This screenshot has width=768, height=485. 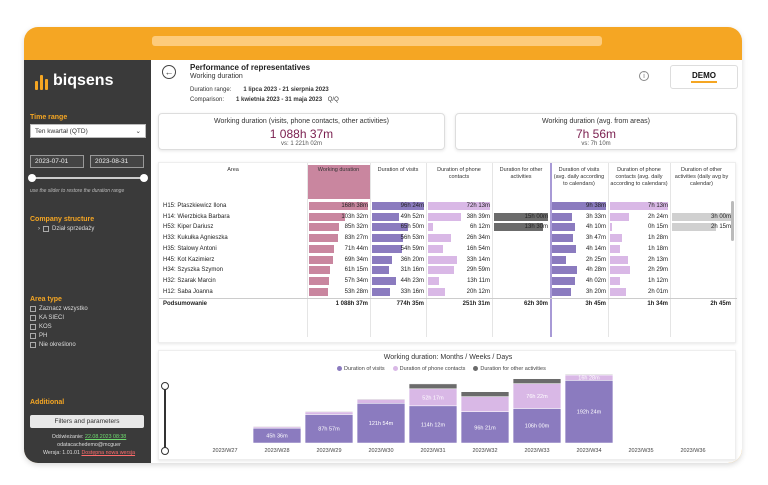 I want to click on legend-item-visits: Duration of visits, so click(x=361, y=369).